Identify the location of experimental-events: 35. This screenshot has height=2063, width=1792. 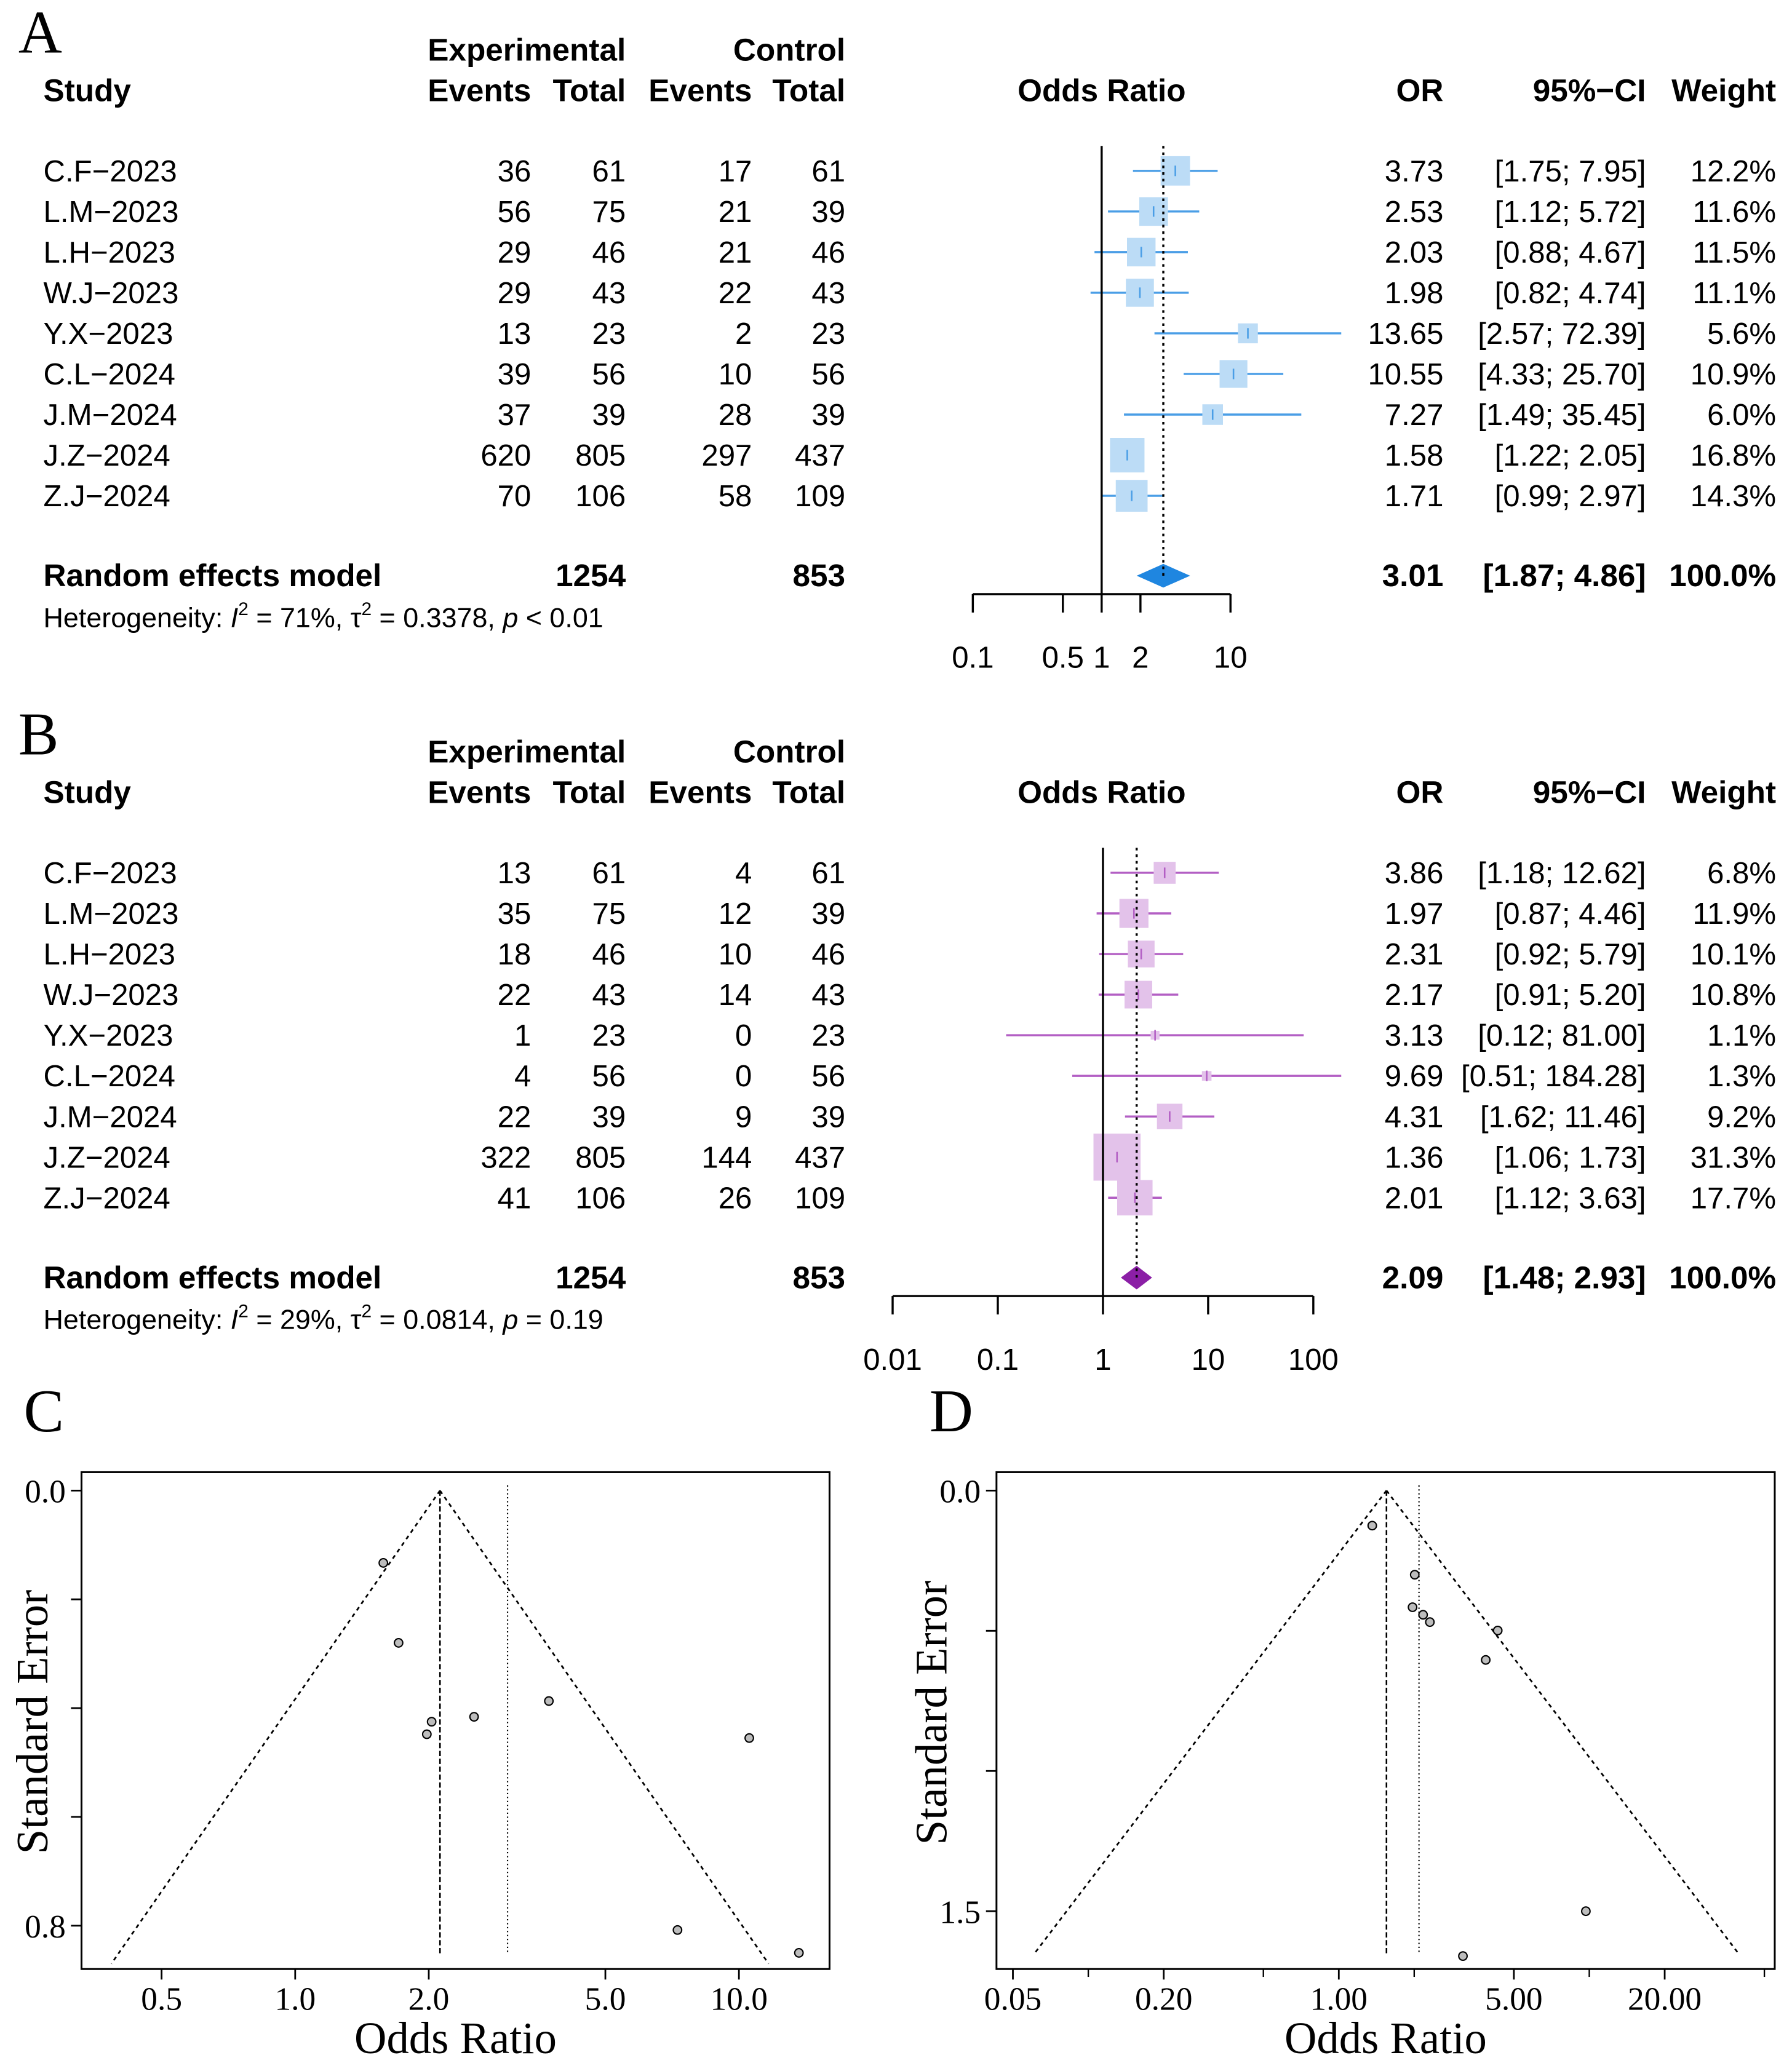
(515, 914).